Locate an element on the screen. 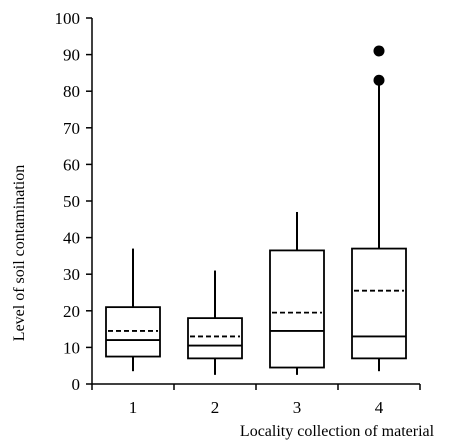 This screenshot has height=443, width=467. x-tick-label: 4 is located at coordinates (379, 407).